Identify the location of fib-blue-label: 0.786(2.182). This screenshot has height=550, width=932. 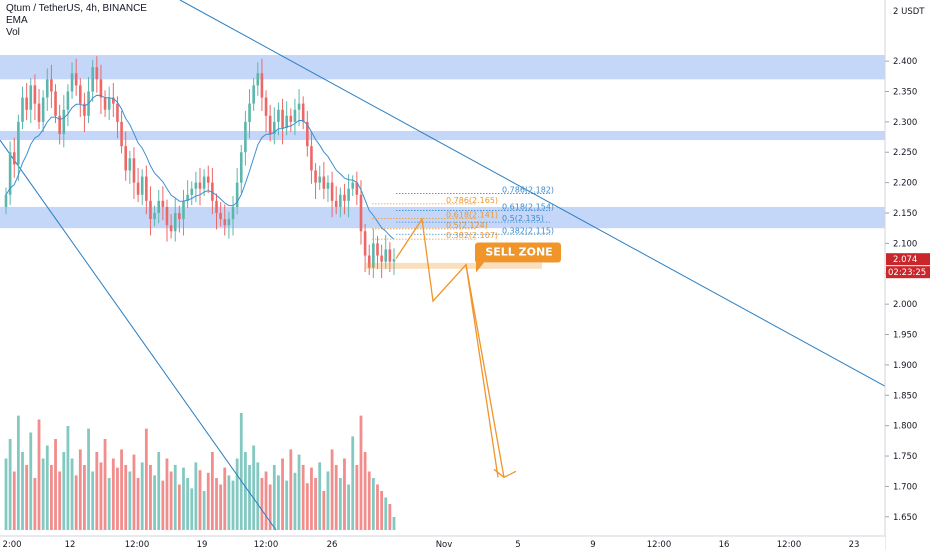
(528, 190).